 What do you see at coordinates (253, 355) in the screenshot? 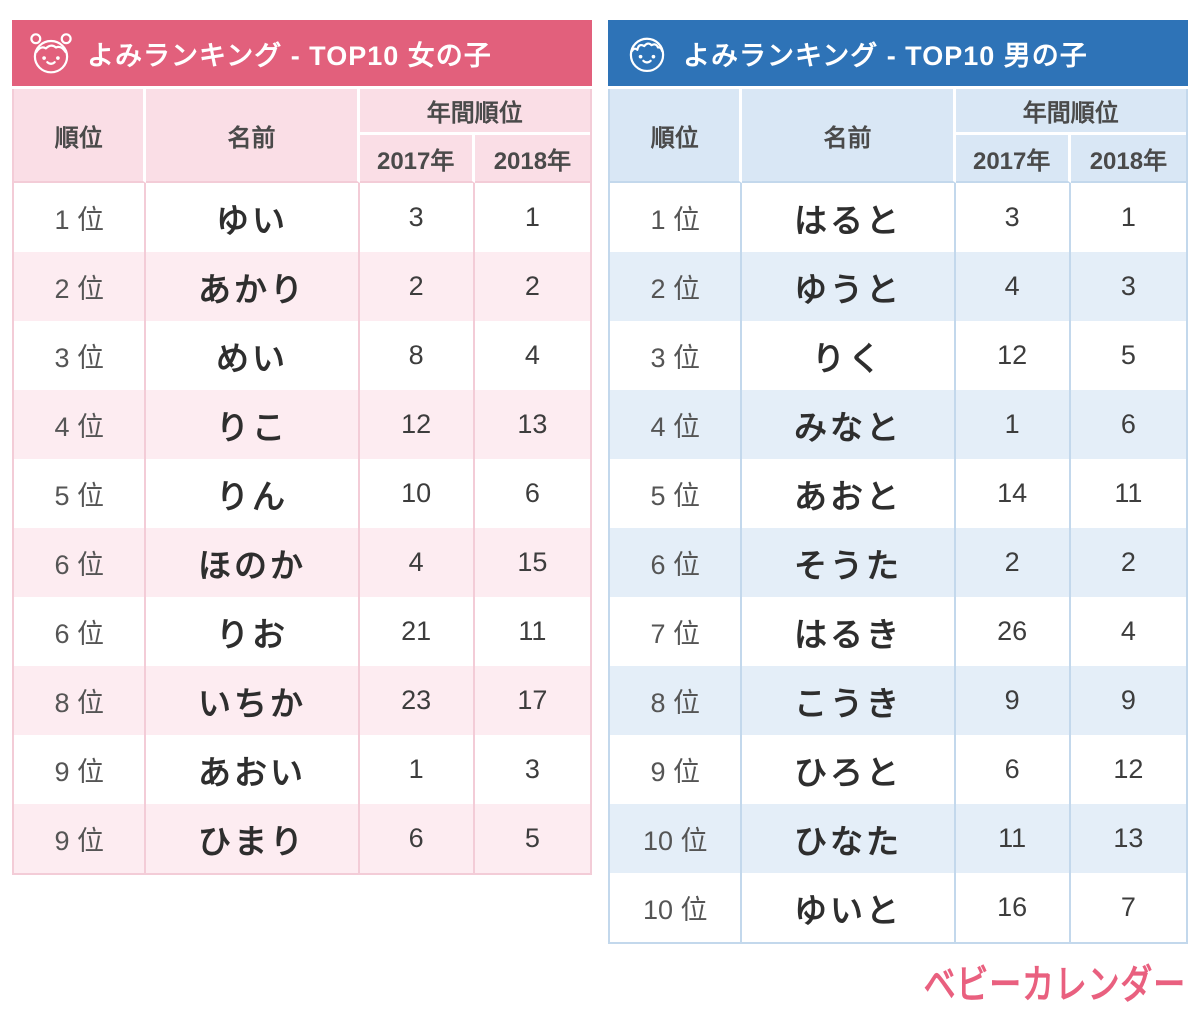
I see `name-cell: めい` at bounding box center [253, 355].